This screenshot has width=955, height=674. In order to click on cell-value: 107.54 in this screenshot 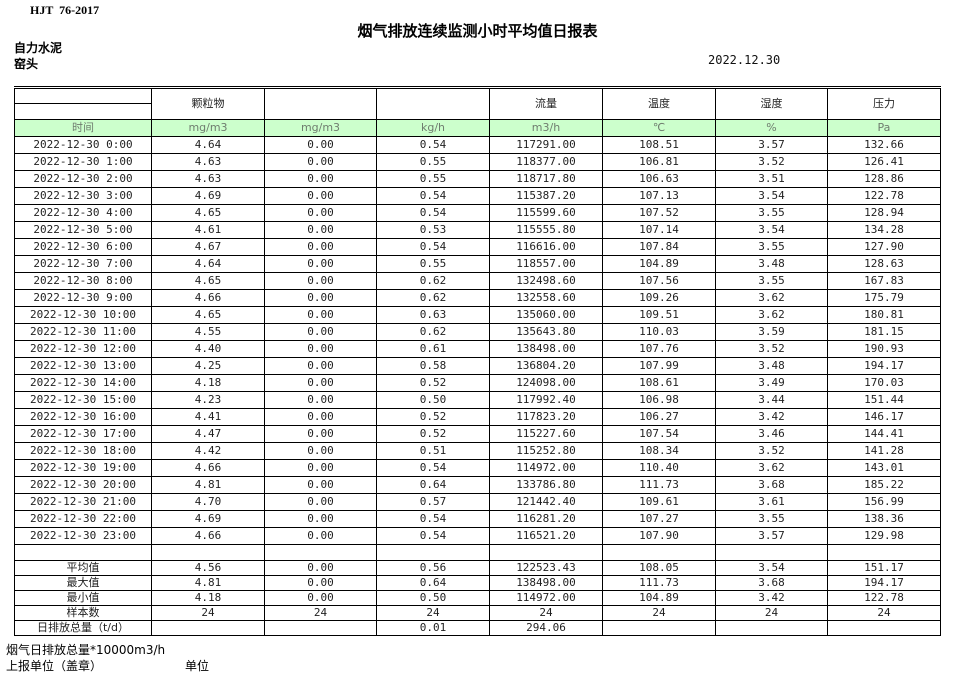, I will do `click(659, 434)`.